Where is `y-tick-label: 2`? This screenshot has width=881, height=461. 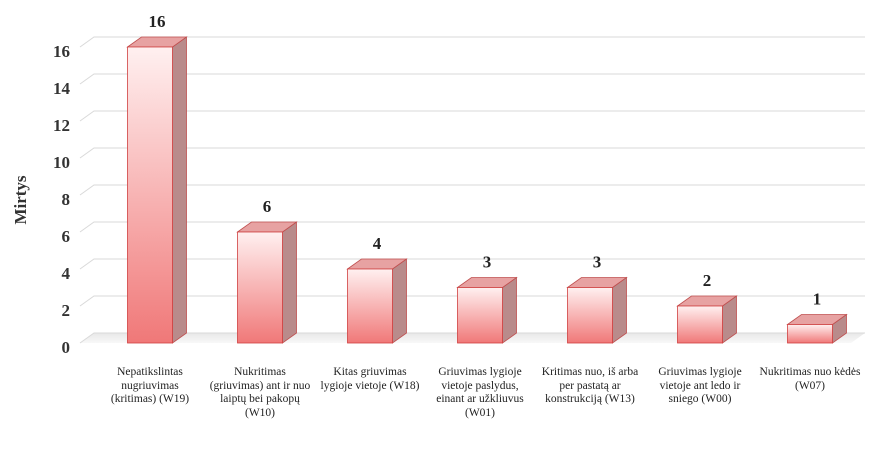
y-tick-label: 2 is located at coordinates (66, 310).